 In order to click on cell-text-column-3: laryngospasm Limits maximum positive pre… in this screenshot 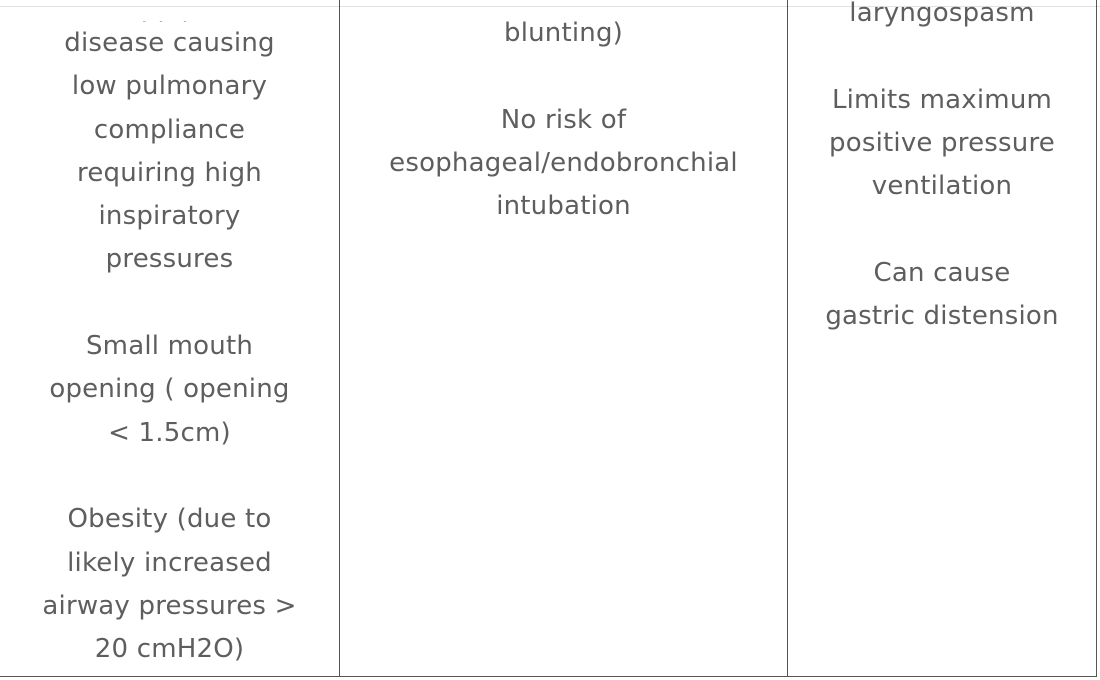, I will do `click(942, 169)`.